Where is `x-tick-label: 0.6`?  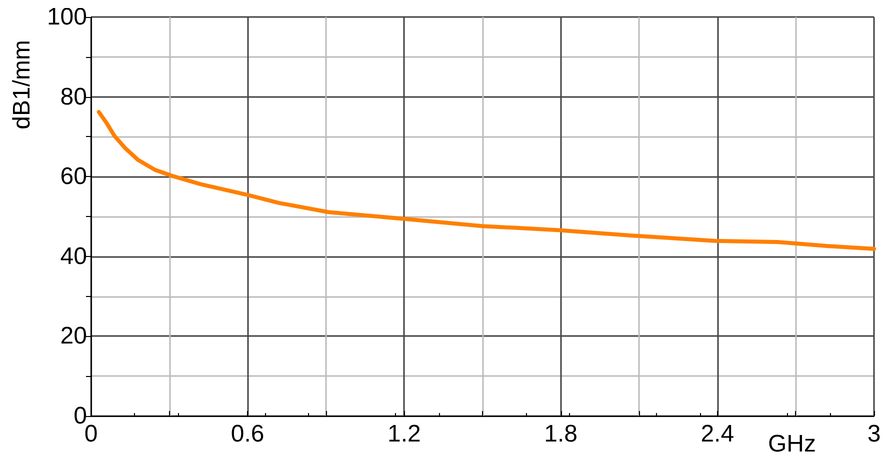 x-tick-label: 0.6 is located at coordinates (247, 434).